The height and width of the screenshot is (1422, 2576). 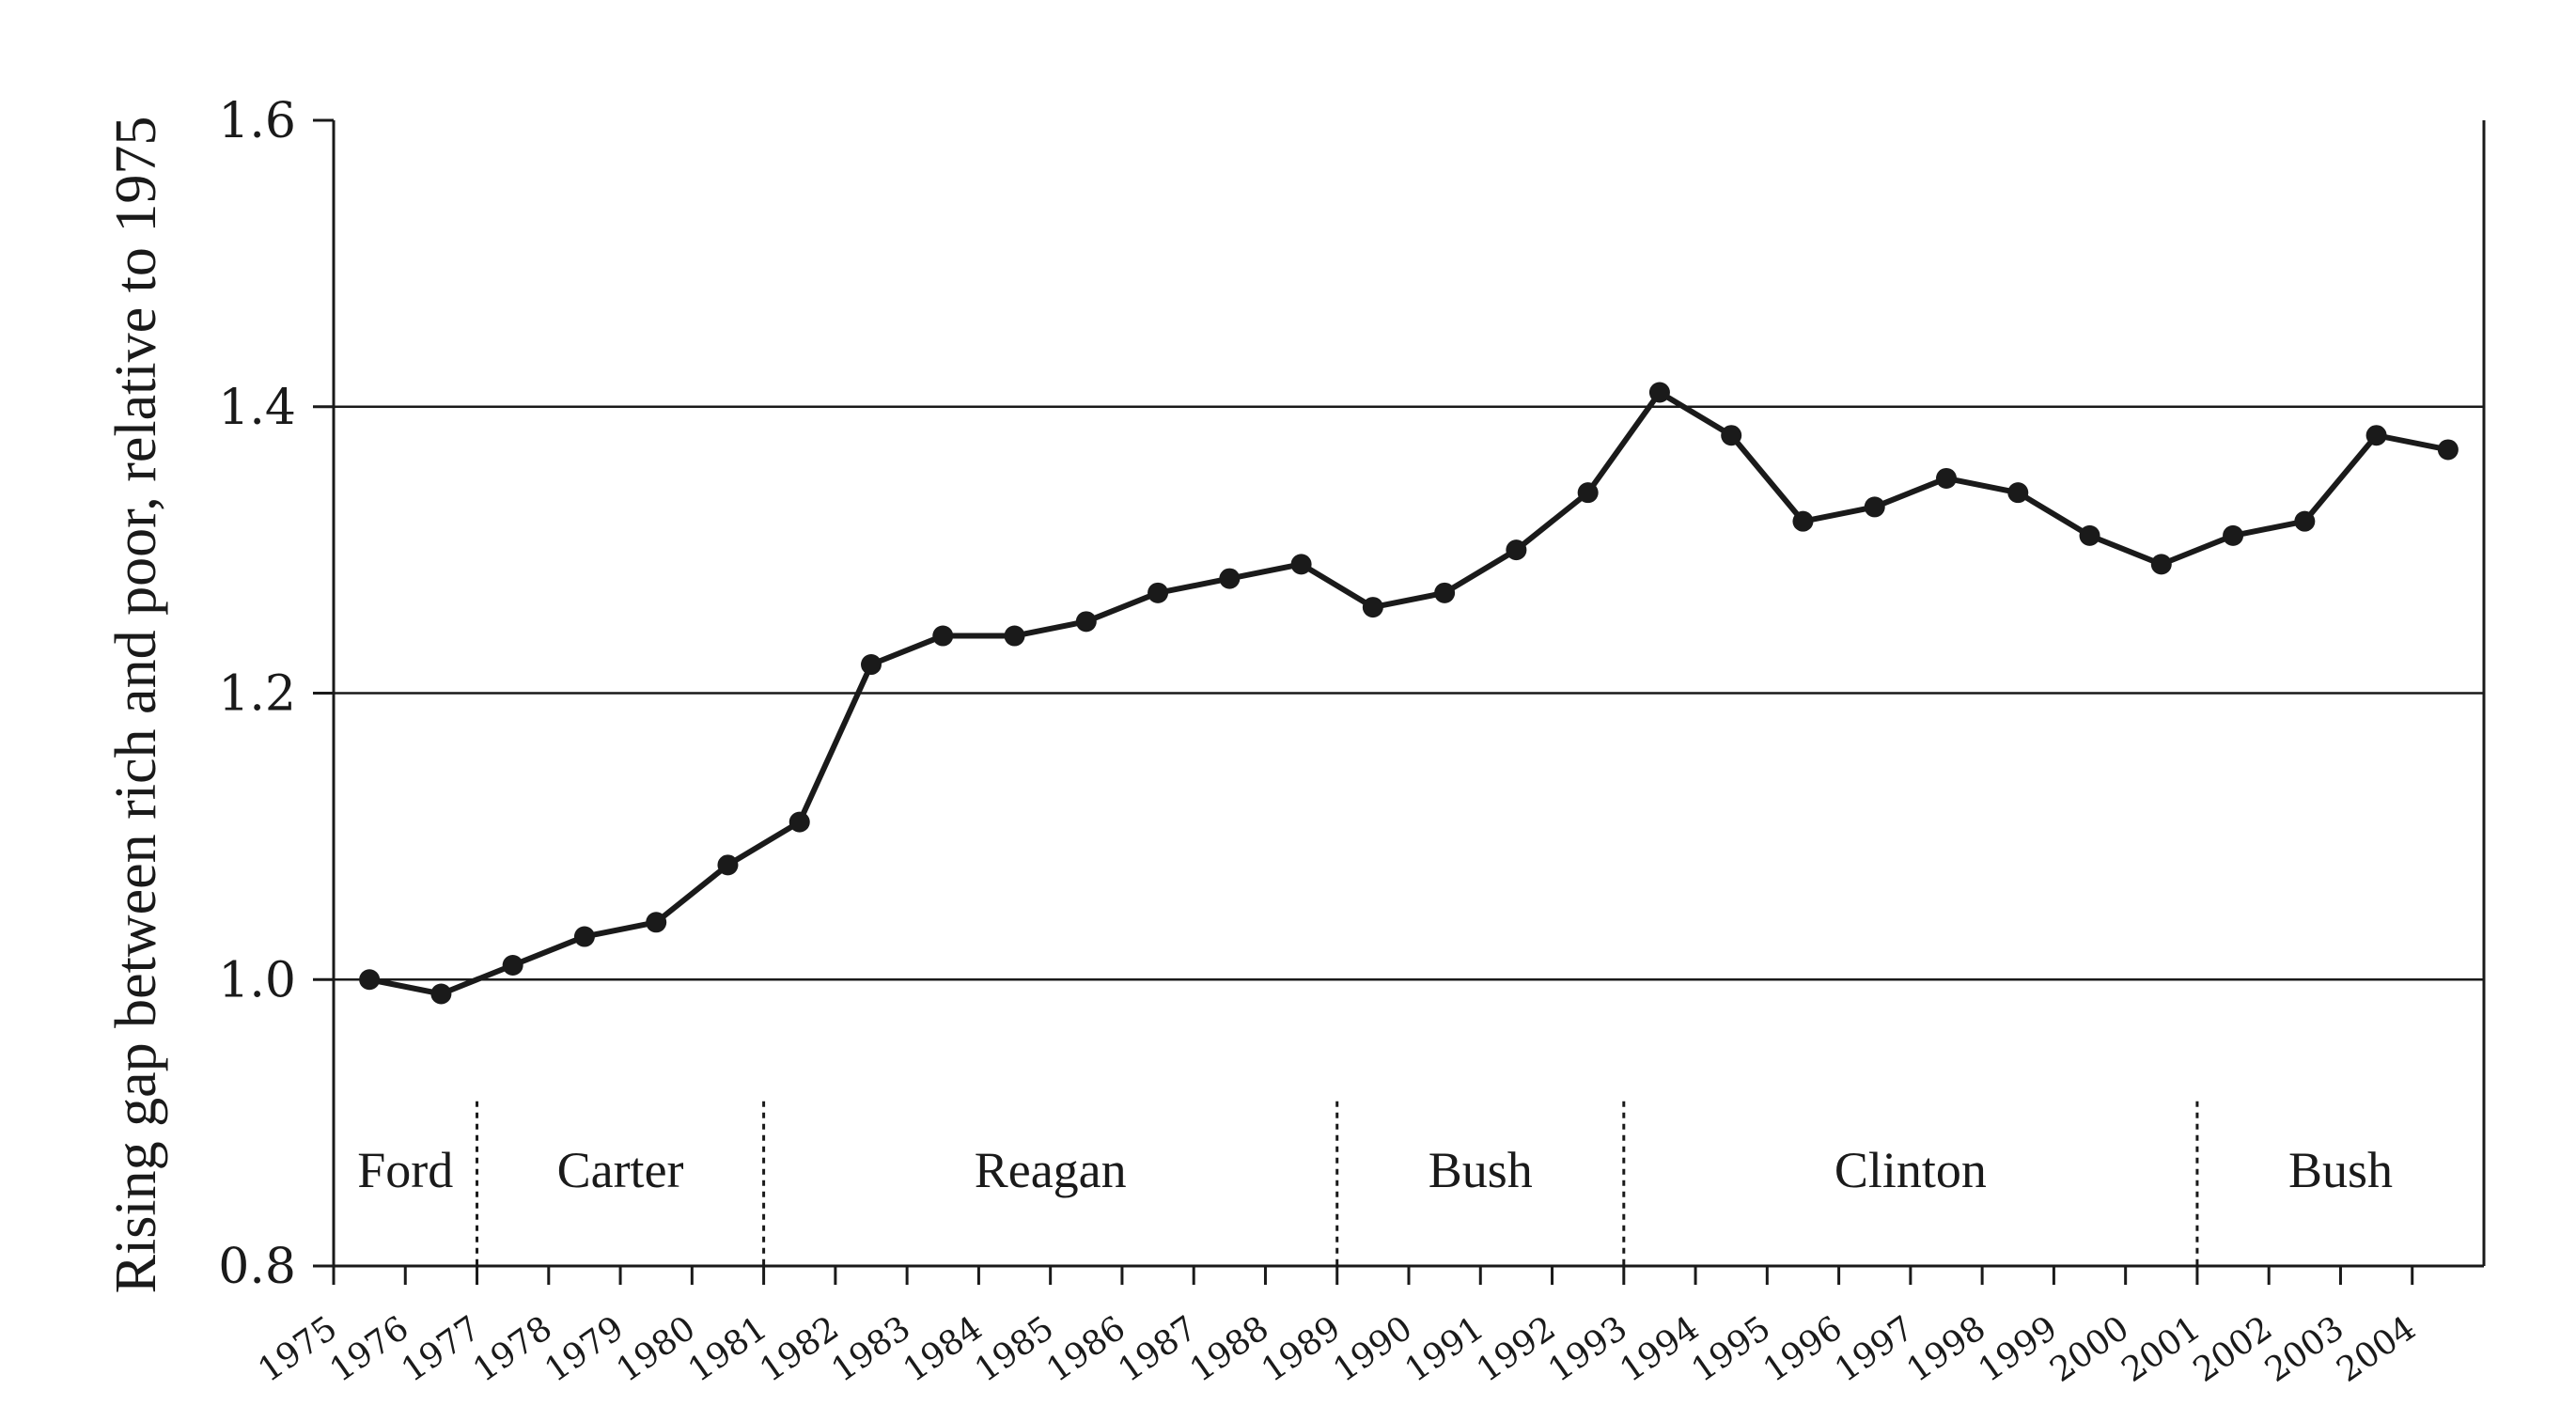 I want to click on administration-label: Reagan, so click(x=1051, y=1170).